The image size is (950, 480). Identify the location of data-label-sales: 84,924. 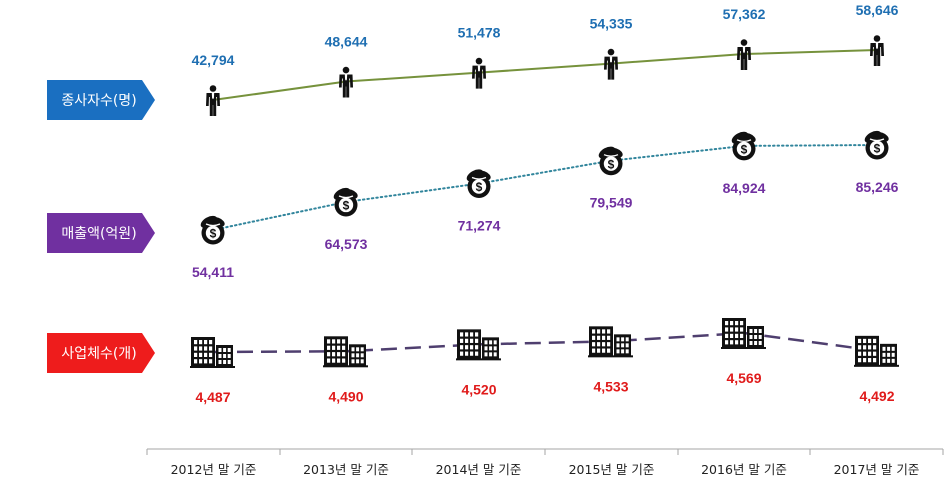
(744, 188).